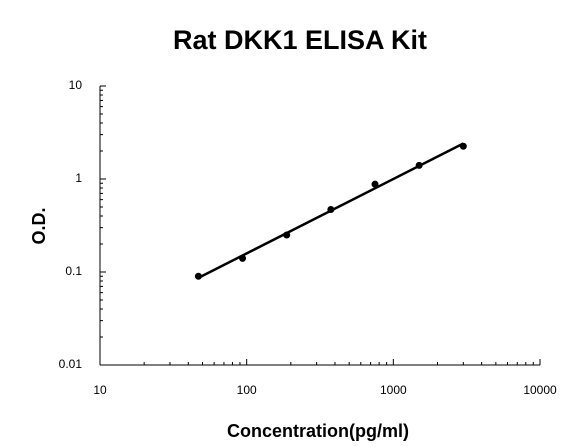 The width and height of the screenshot is (586, 447). I want to click on chart-title: Rat DKK1 ELISA Kit, so click(300, 40).